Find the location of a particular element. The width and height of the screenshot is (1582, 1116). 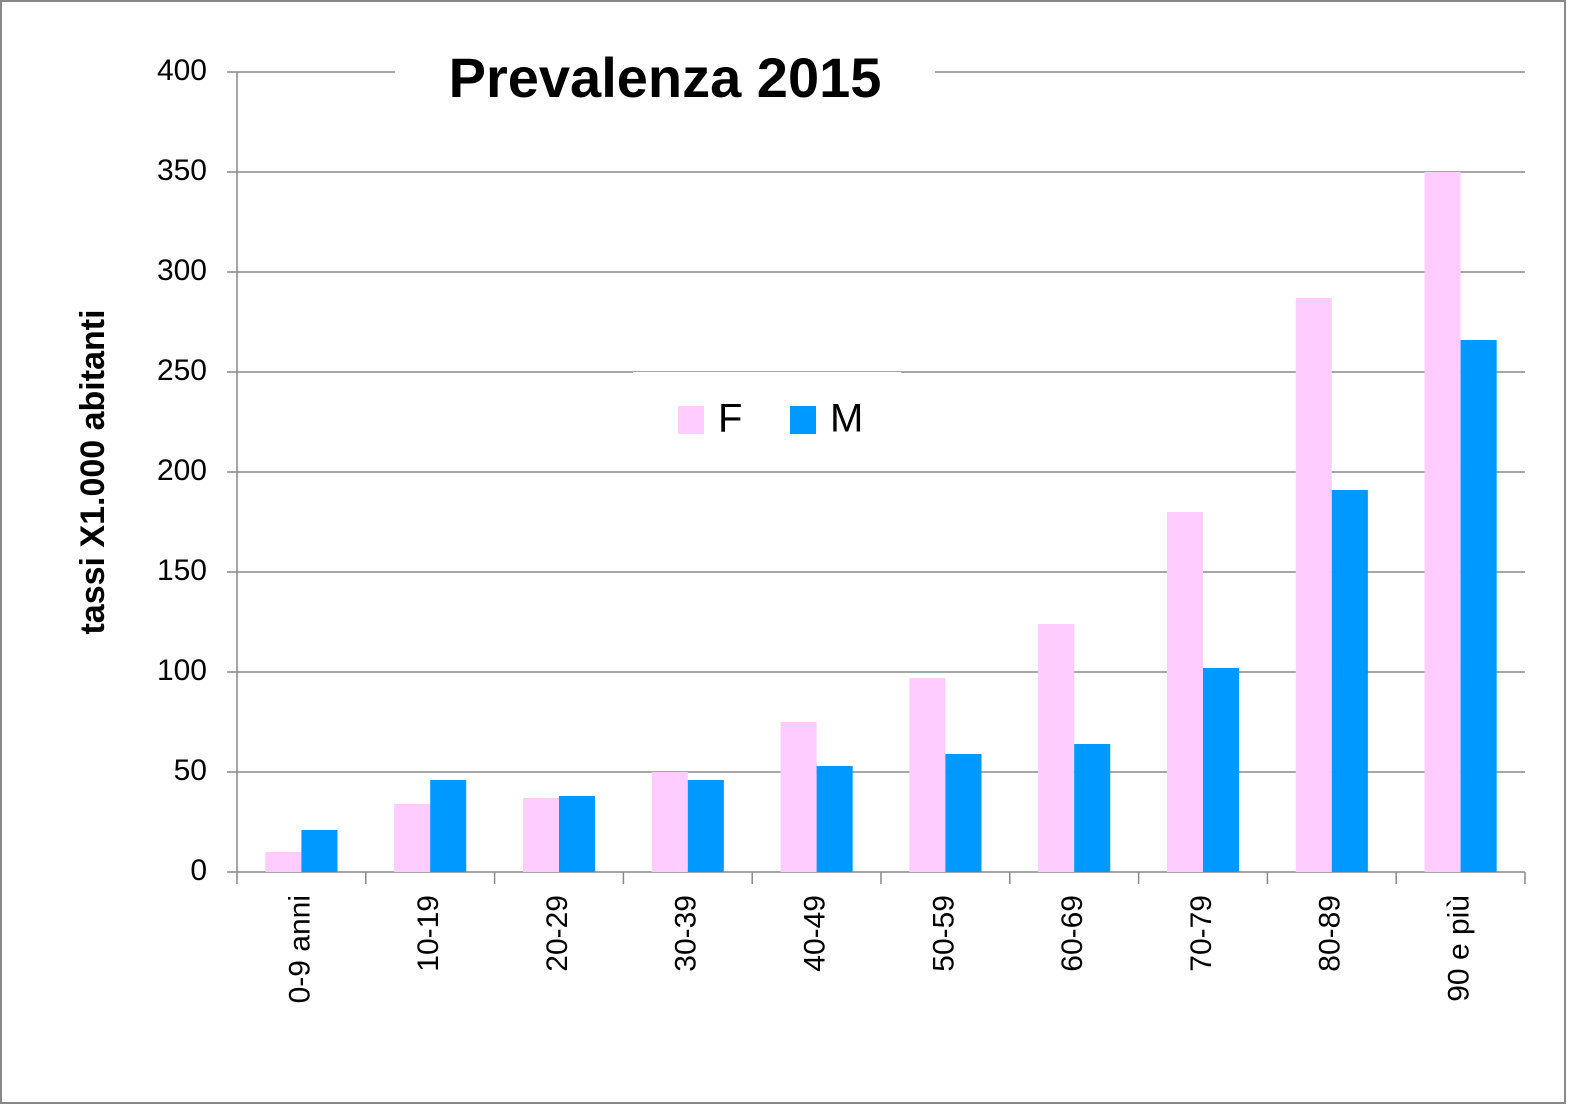

y-tick-label: 250 is located at coordinates (182, 370).